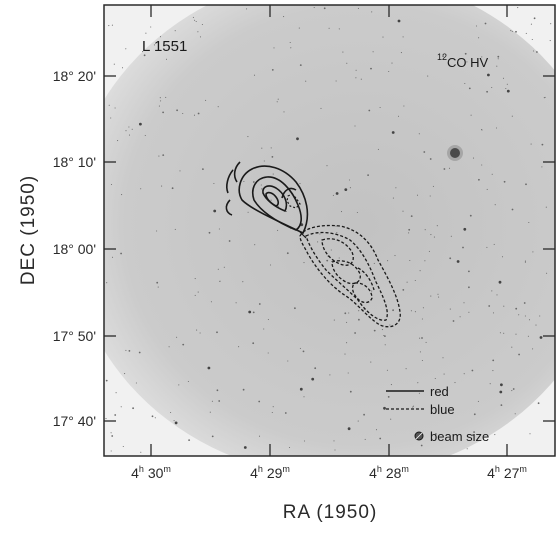 The height and width of the screenshot is (535, 559). I want to click on y-tick-label: 18° 20', so click(74, 76).